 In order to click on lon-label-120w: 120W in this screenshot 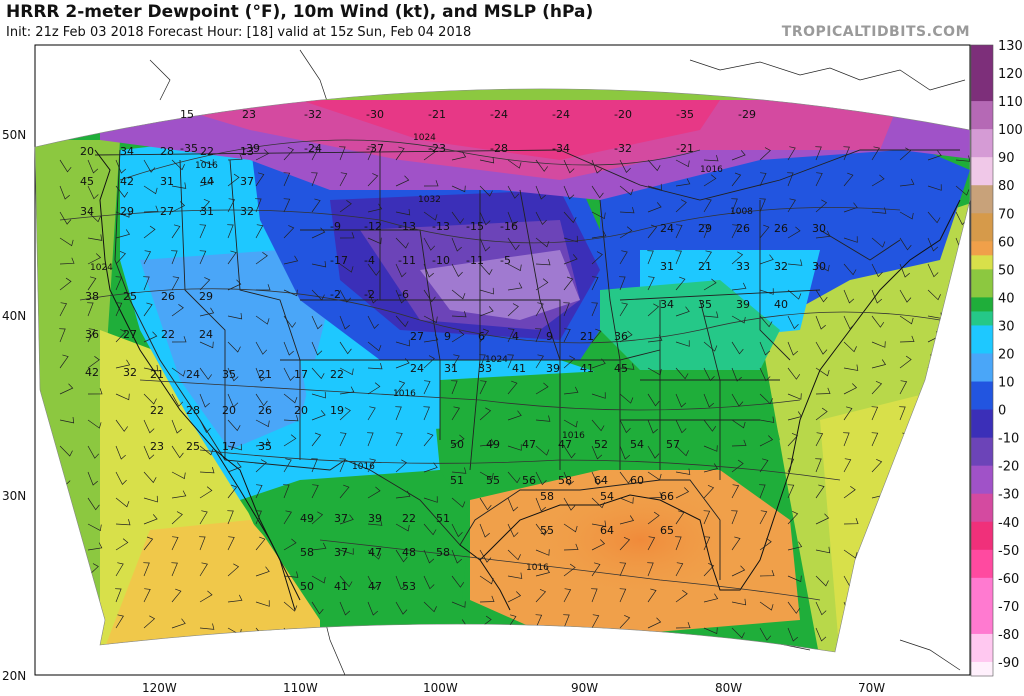, I will do `click(159, 688)`.